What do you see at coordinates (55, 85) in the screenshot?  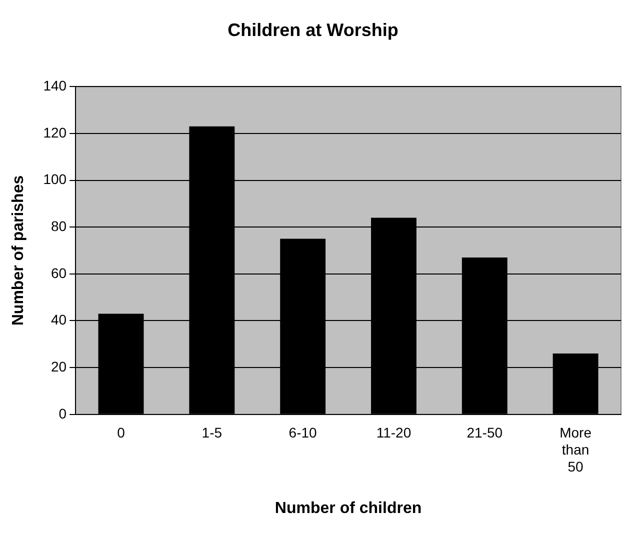 I see `y-tick-label: 140` at bounding box center [55, 85].